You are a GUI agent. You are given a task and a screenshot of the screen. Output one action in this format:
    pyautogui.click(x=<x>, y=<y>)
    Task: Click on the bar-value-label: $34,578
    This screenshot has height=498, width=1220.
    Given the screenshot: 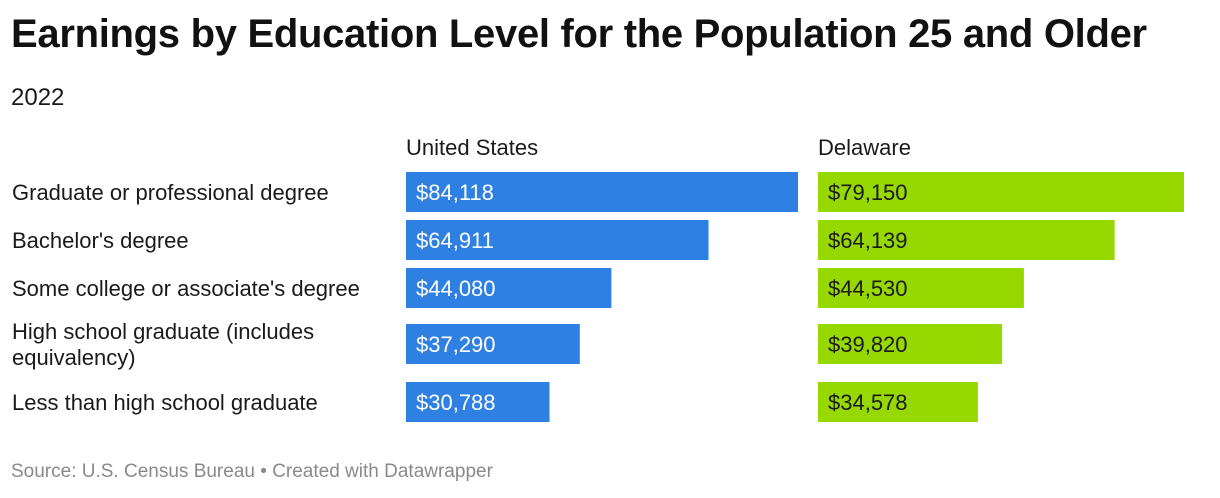 What is the action you would take?
    pyautogui.click(x=868, y=402)
    